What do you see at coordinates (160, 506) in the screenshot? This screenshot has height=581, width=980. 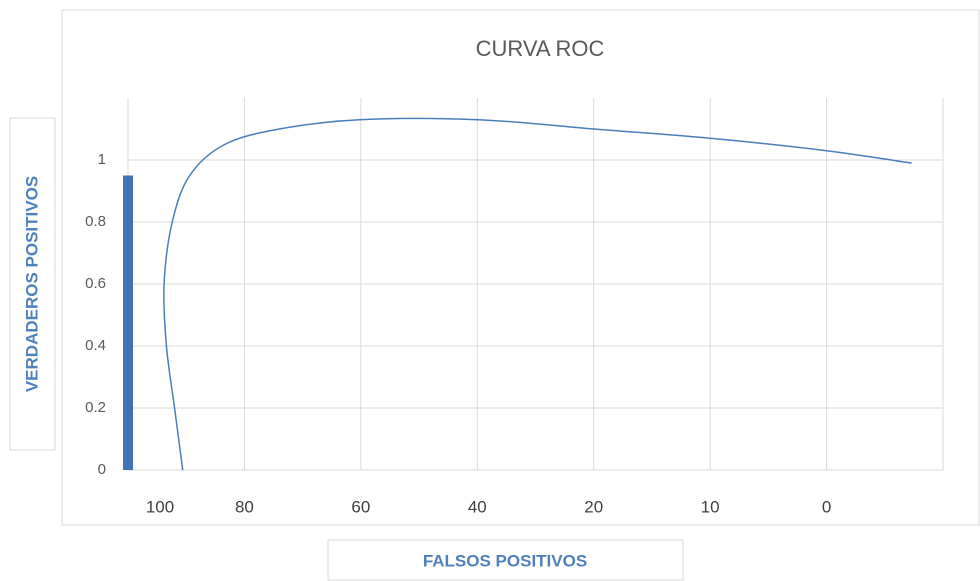 I see `x-tick-label: 100` at bounding box center [160, 506].